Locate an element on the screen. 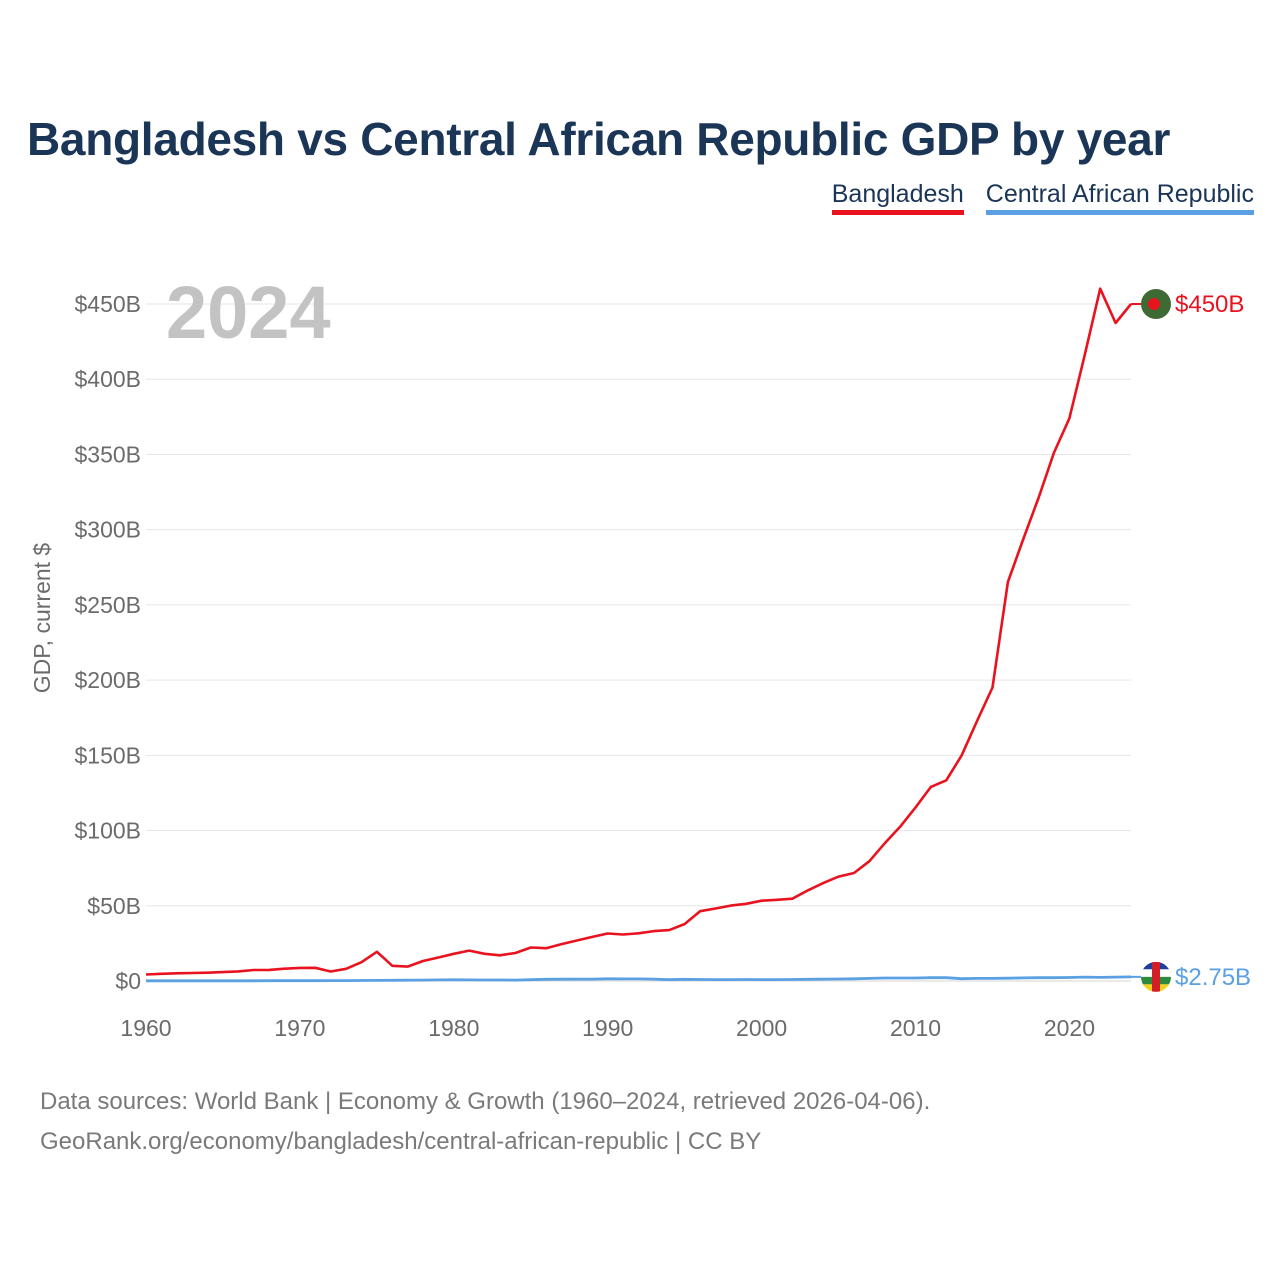 The height and width of the screenshot is (1280, 1280). y-tick-label: $350B is located at coordinates (107, 454).